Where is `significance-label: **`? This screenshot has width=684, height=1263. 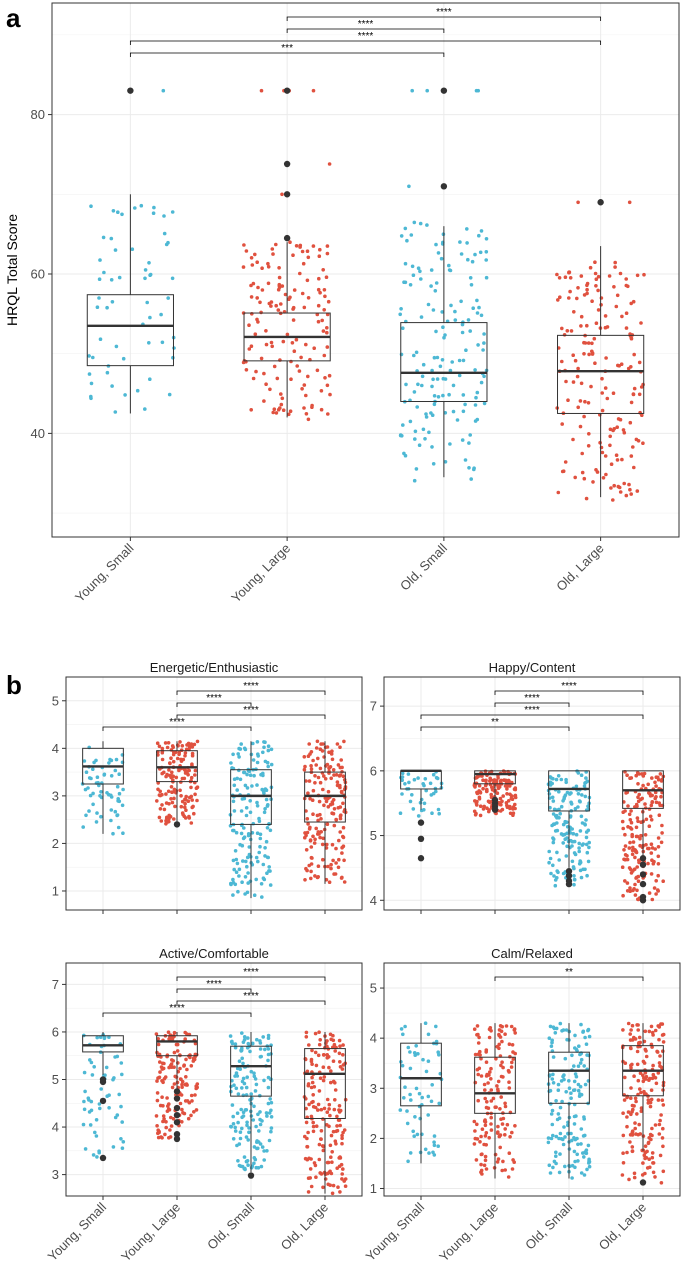
significance-label: ** is located at coordinates (569, 972).